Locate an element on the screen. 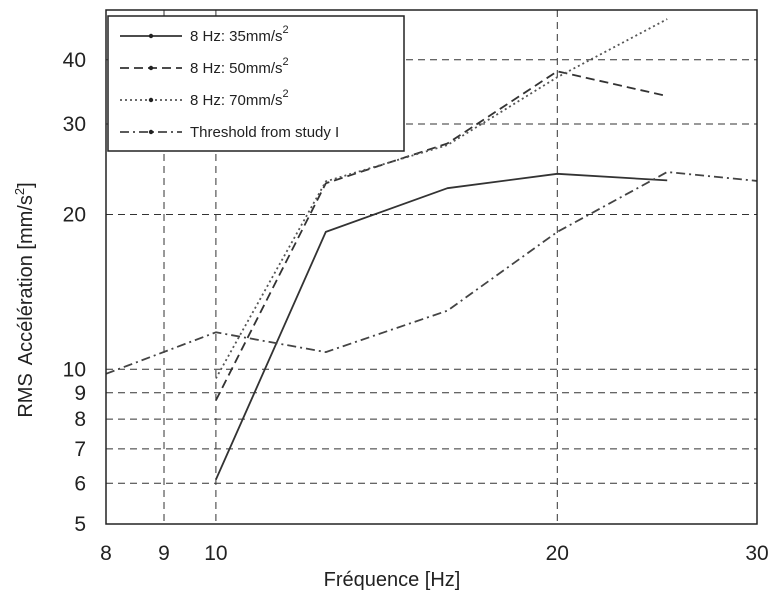 The image size is (774, 594). legend-entry-3: 8 Hz: 70mm/s2 is located at coordinates (239, 98).